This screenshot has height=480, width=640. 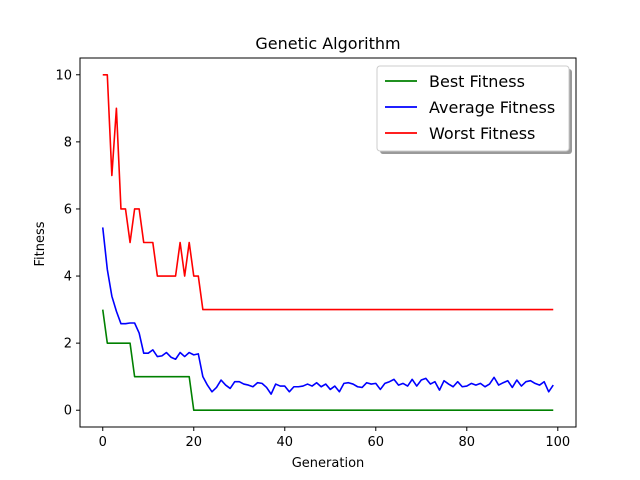 I want to click on x-tick-label: 0, so click(x=103, y=442).